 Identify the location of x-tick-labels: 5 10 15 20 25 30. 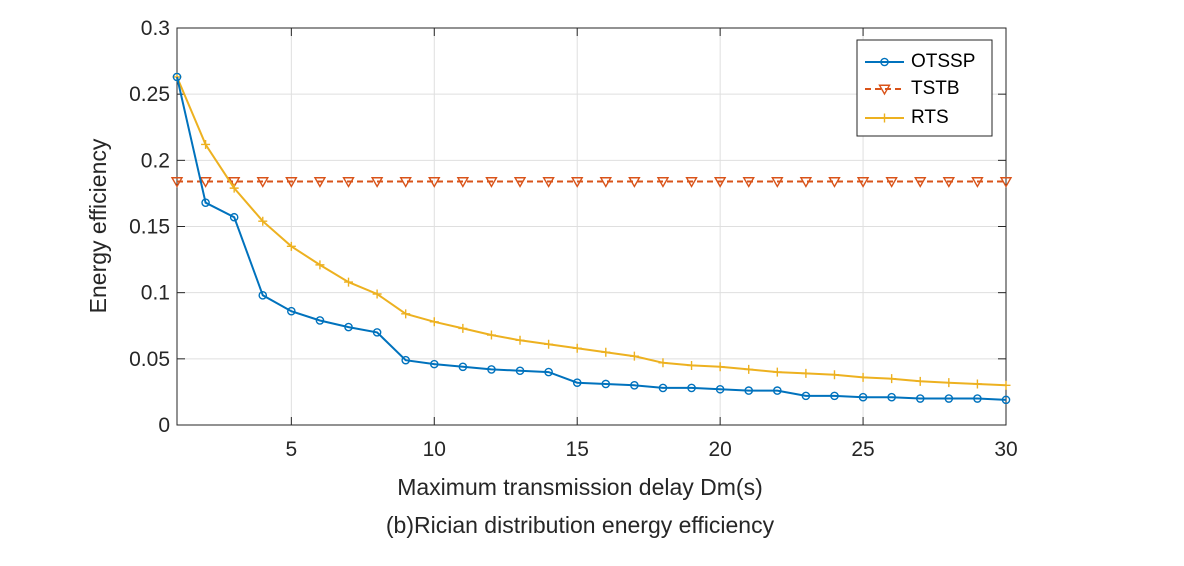
(652, 449).